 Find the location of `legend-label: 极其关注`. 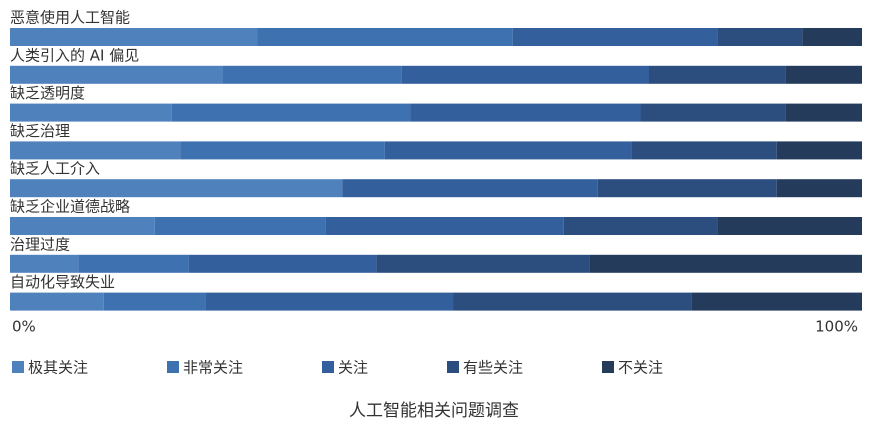

legend-label: 极其关注 is located at coordinates (58, 368).